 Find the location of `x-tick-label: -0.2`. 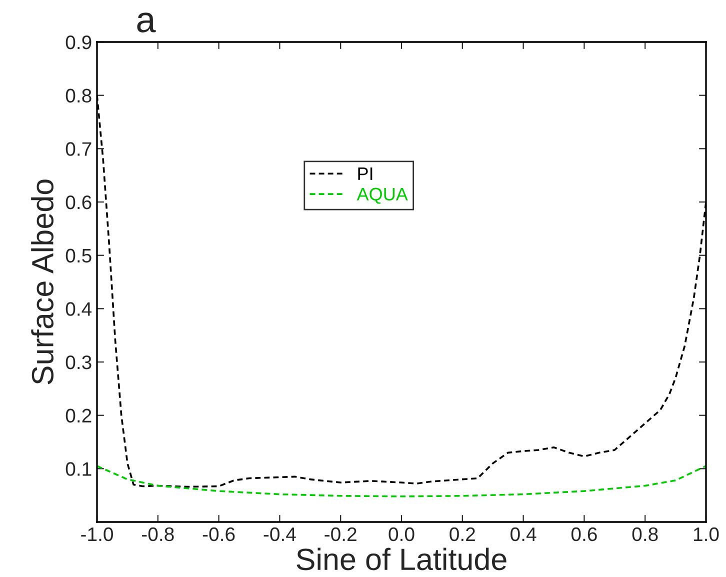

x-tick-label: -0.2 is located at coordinates (340, 534).